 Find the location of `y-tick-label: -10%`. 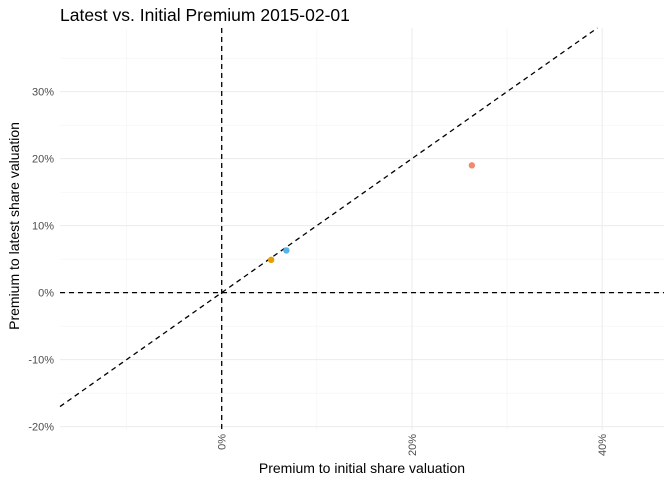

y-tick-label: -10% is located at coordinates (41, 361).